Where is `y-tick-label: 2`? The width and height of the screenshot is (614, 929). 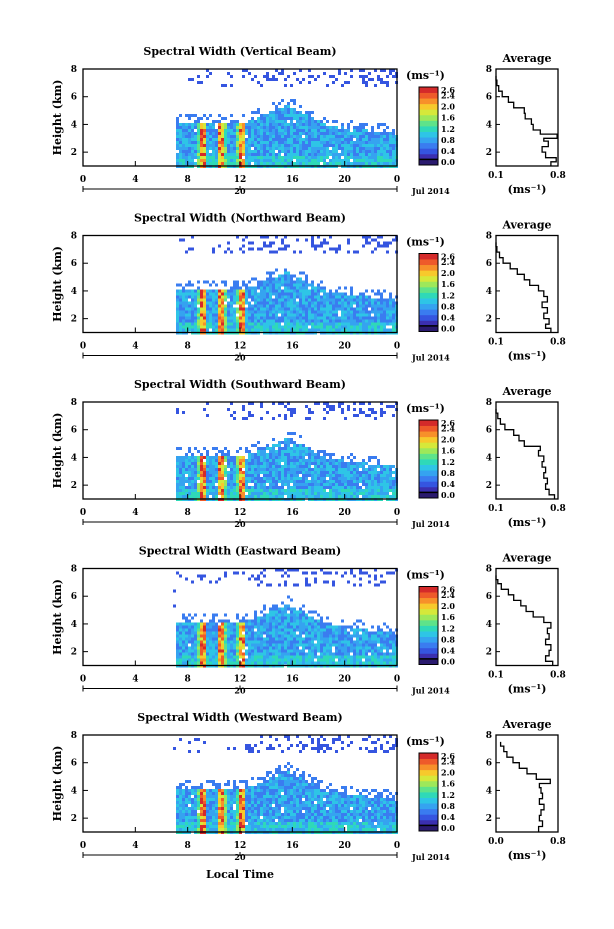 y-tick-label: 2 is located at coordinates (74, 819).